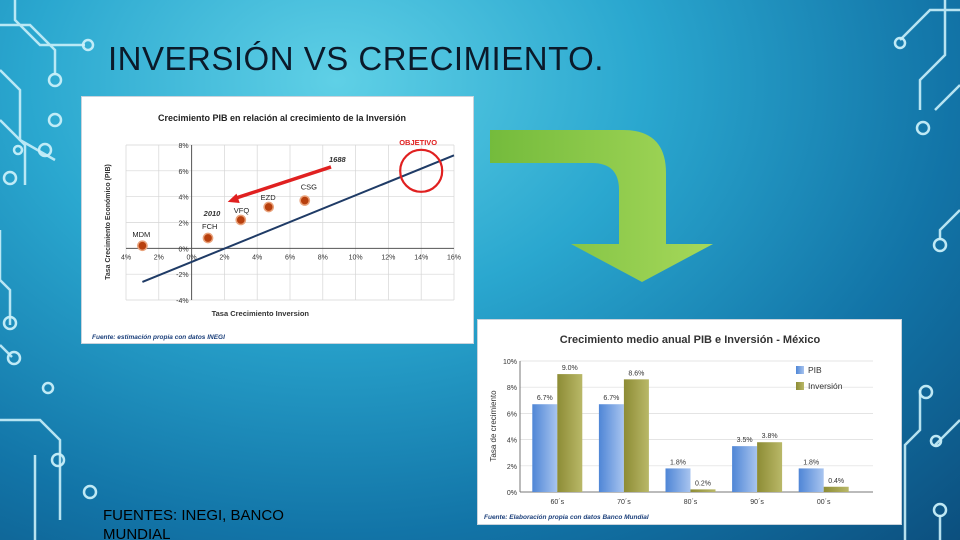 This screenshot has height=540, width=960. Describe the element at coordinates (388, 257) in the screenshot. I see `x-tick-label: 12%` at that location.